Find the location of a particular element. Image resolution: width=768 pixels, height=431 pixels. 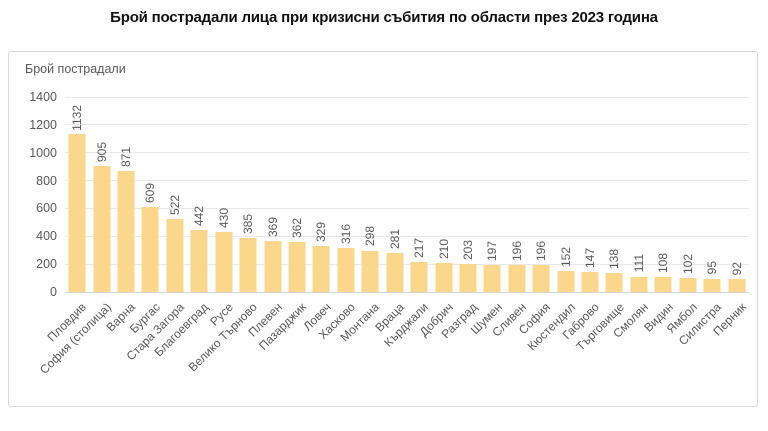

bar-value-label: 609 is located at coordinates (150, 193).